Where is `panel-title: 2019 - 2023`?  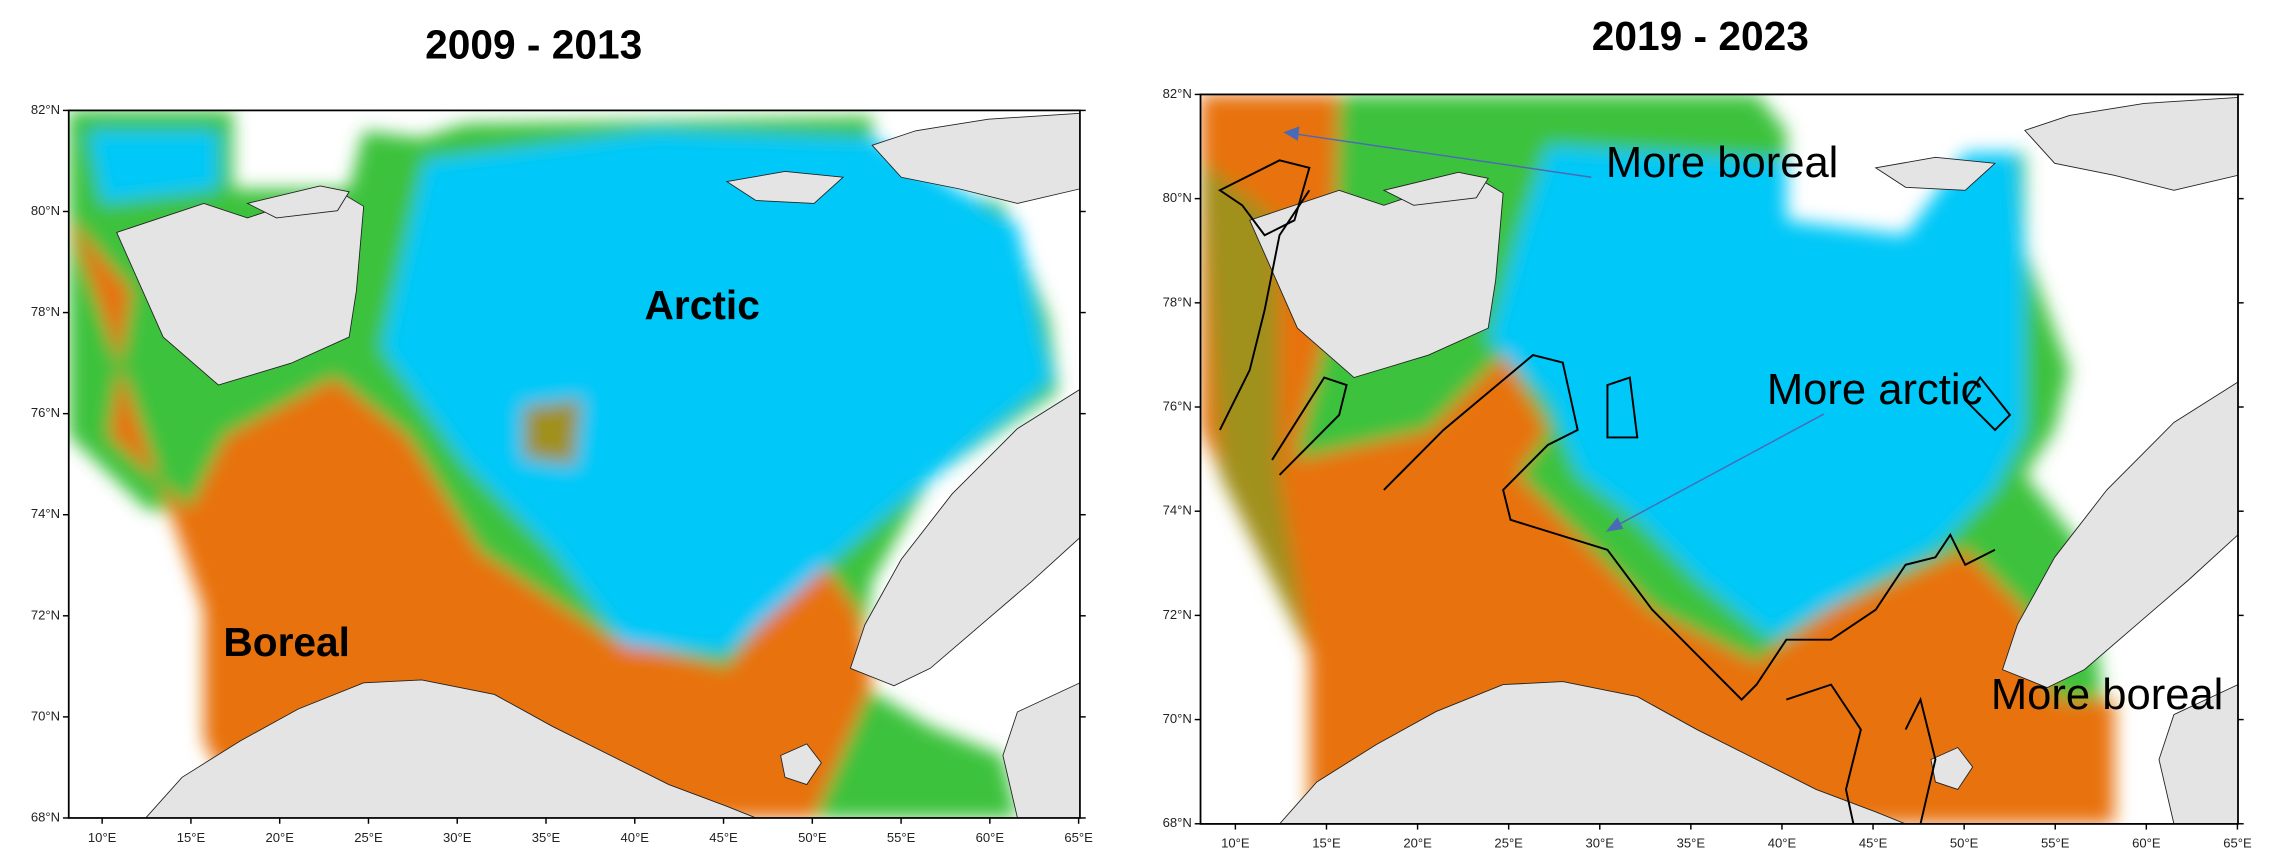 panel-title: 2019 - 2023 is located at coordinates (1700, 36).